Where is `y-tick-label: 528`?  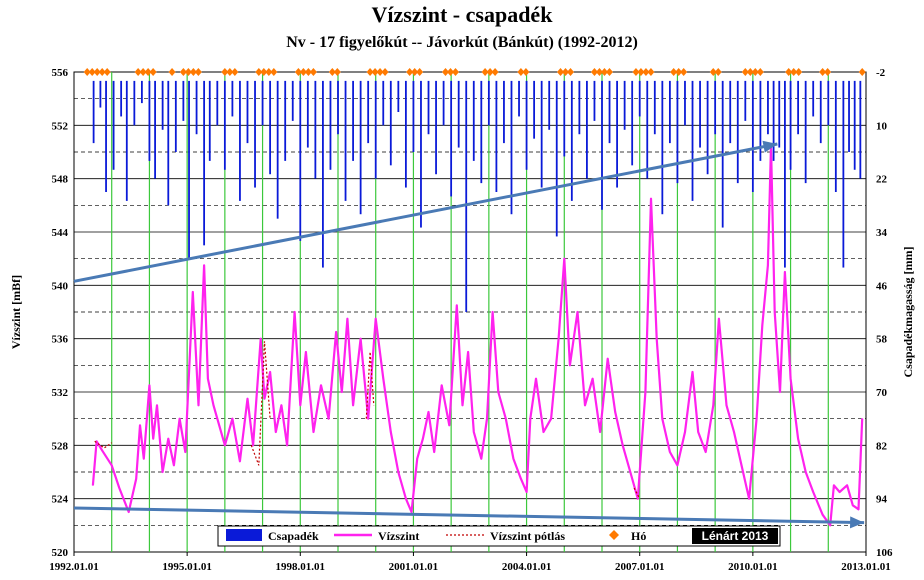 y-tick-label: 528 is located at coordinates (60, 446).